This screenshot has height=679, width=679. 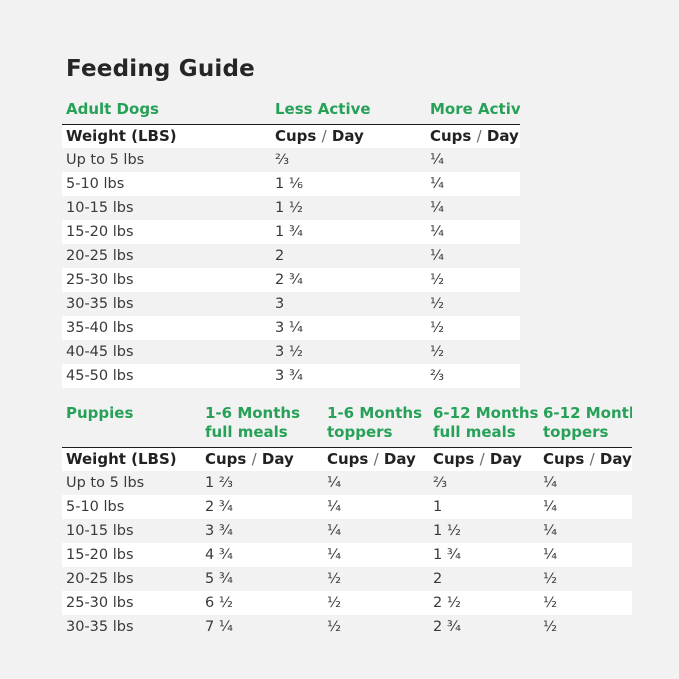 What do you see at coordinates (347, 531) in the screenshot?
I see `table-row: 10-15 lbs 3 ¾ ¼ 1 ½ ¼` at bounding box center [347, 531].